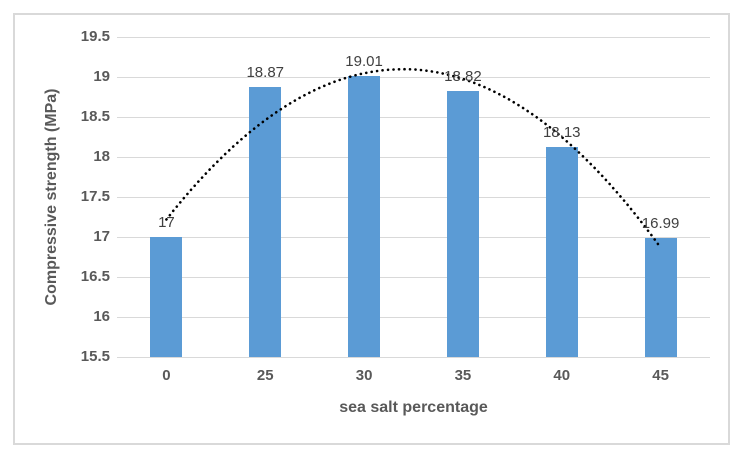 The width and height of the screenshot is (742, 458). I want to click on x-axis-tick-label: 30, so click(364, 375).